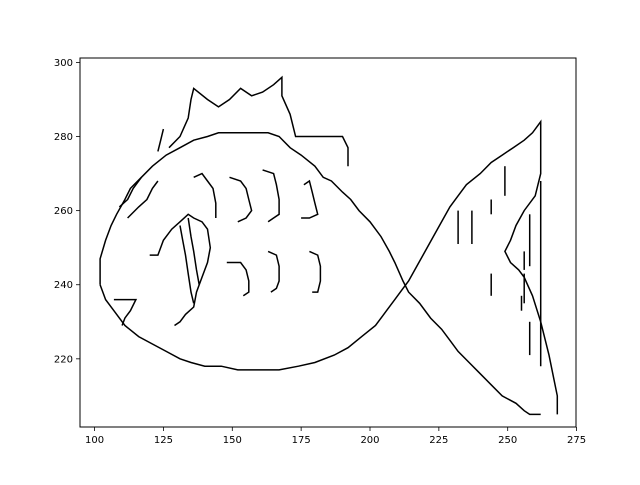 This screenshot has height=485, width=640. I want to click on y-tick-label-0: 220, so click(63, 359).